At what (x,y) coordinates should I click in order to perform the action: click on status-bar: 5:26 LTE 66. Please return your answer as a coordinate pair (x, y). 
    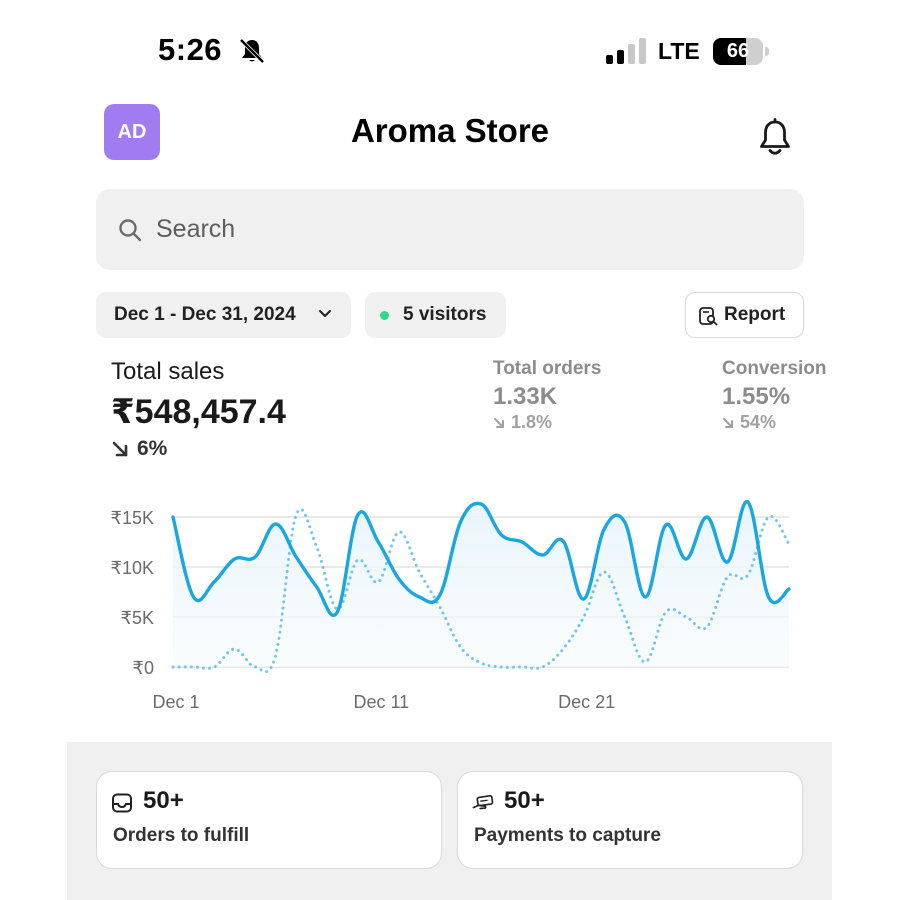
    Looking at the image, I should click on (450, 50).